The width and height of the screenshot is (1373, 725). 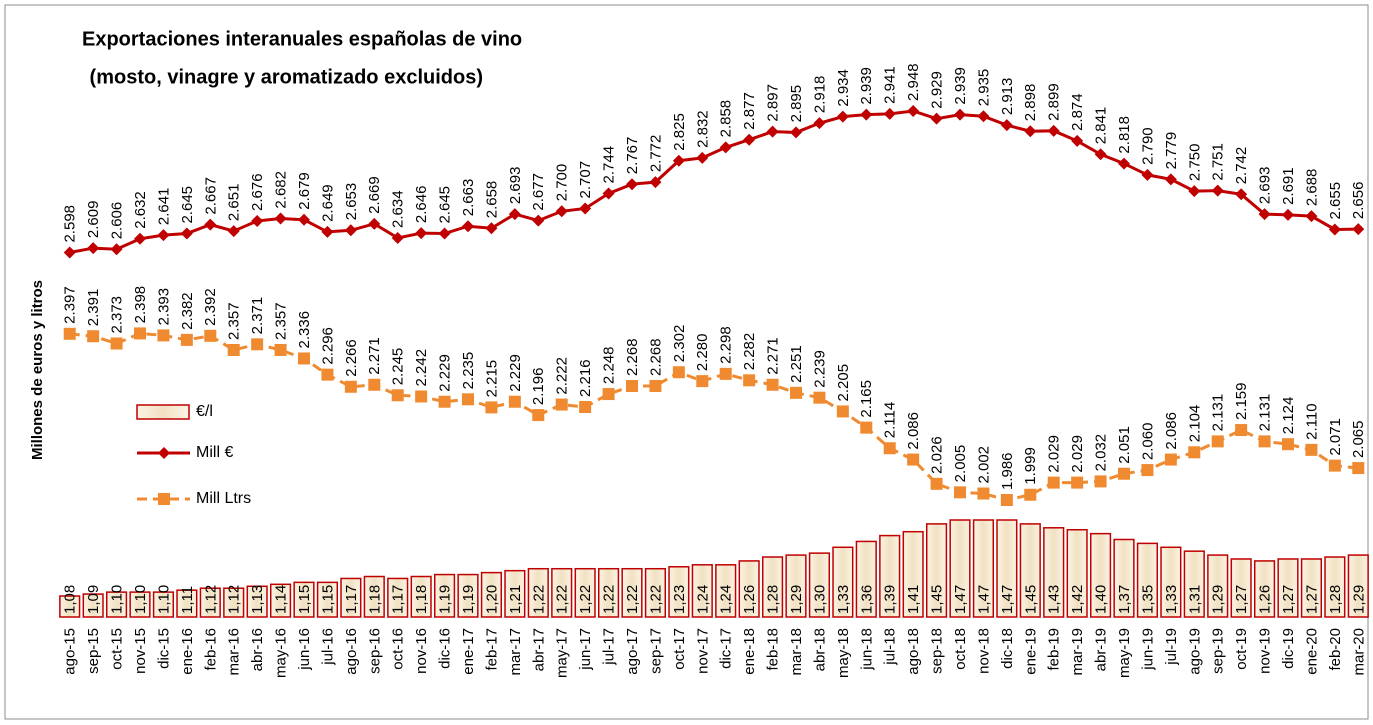 I want to click on bar-value-label: 1,24, so click(x=726, y=599).